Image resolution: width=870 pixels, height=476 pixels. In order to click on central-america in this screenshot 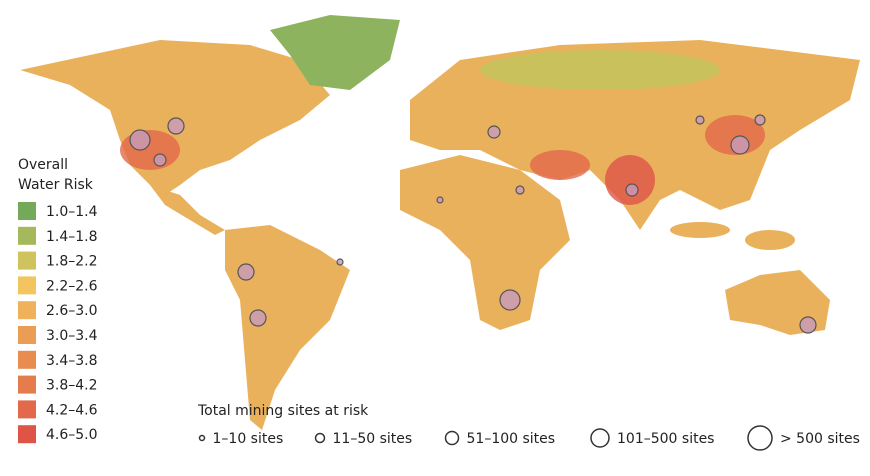, I will do `click(187, 210)`.